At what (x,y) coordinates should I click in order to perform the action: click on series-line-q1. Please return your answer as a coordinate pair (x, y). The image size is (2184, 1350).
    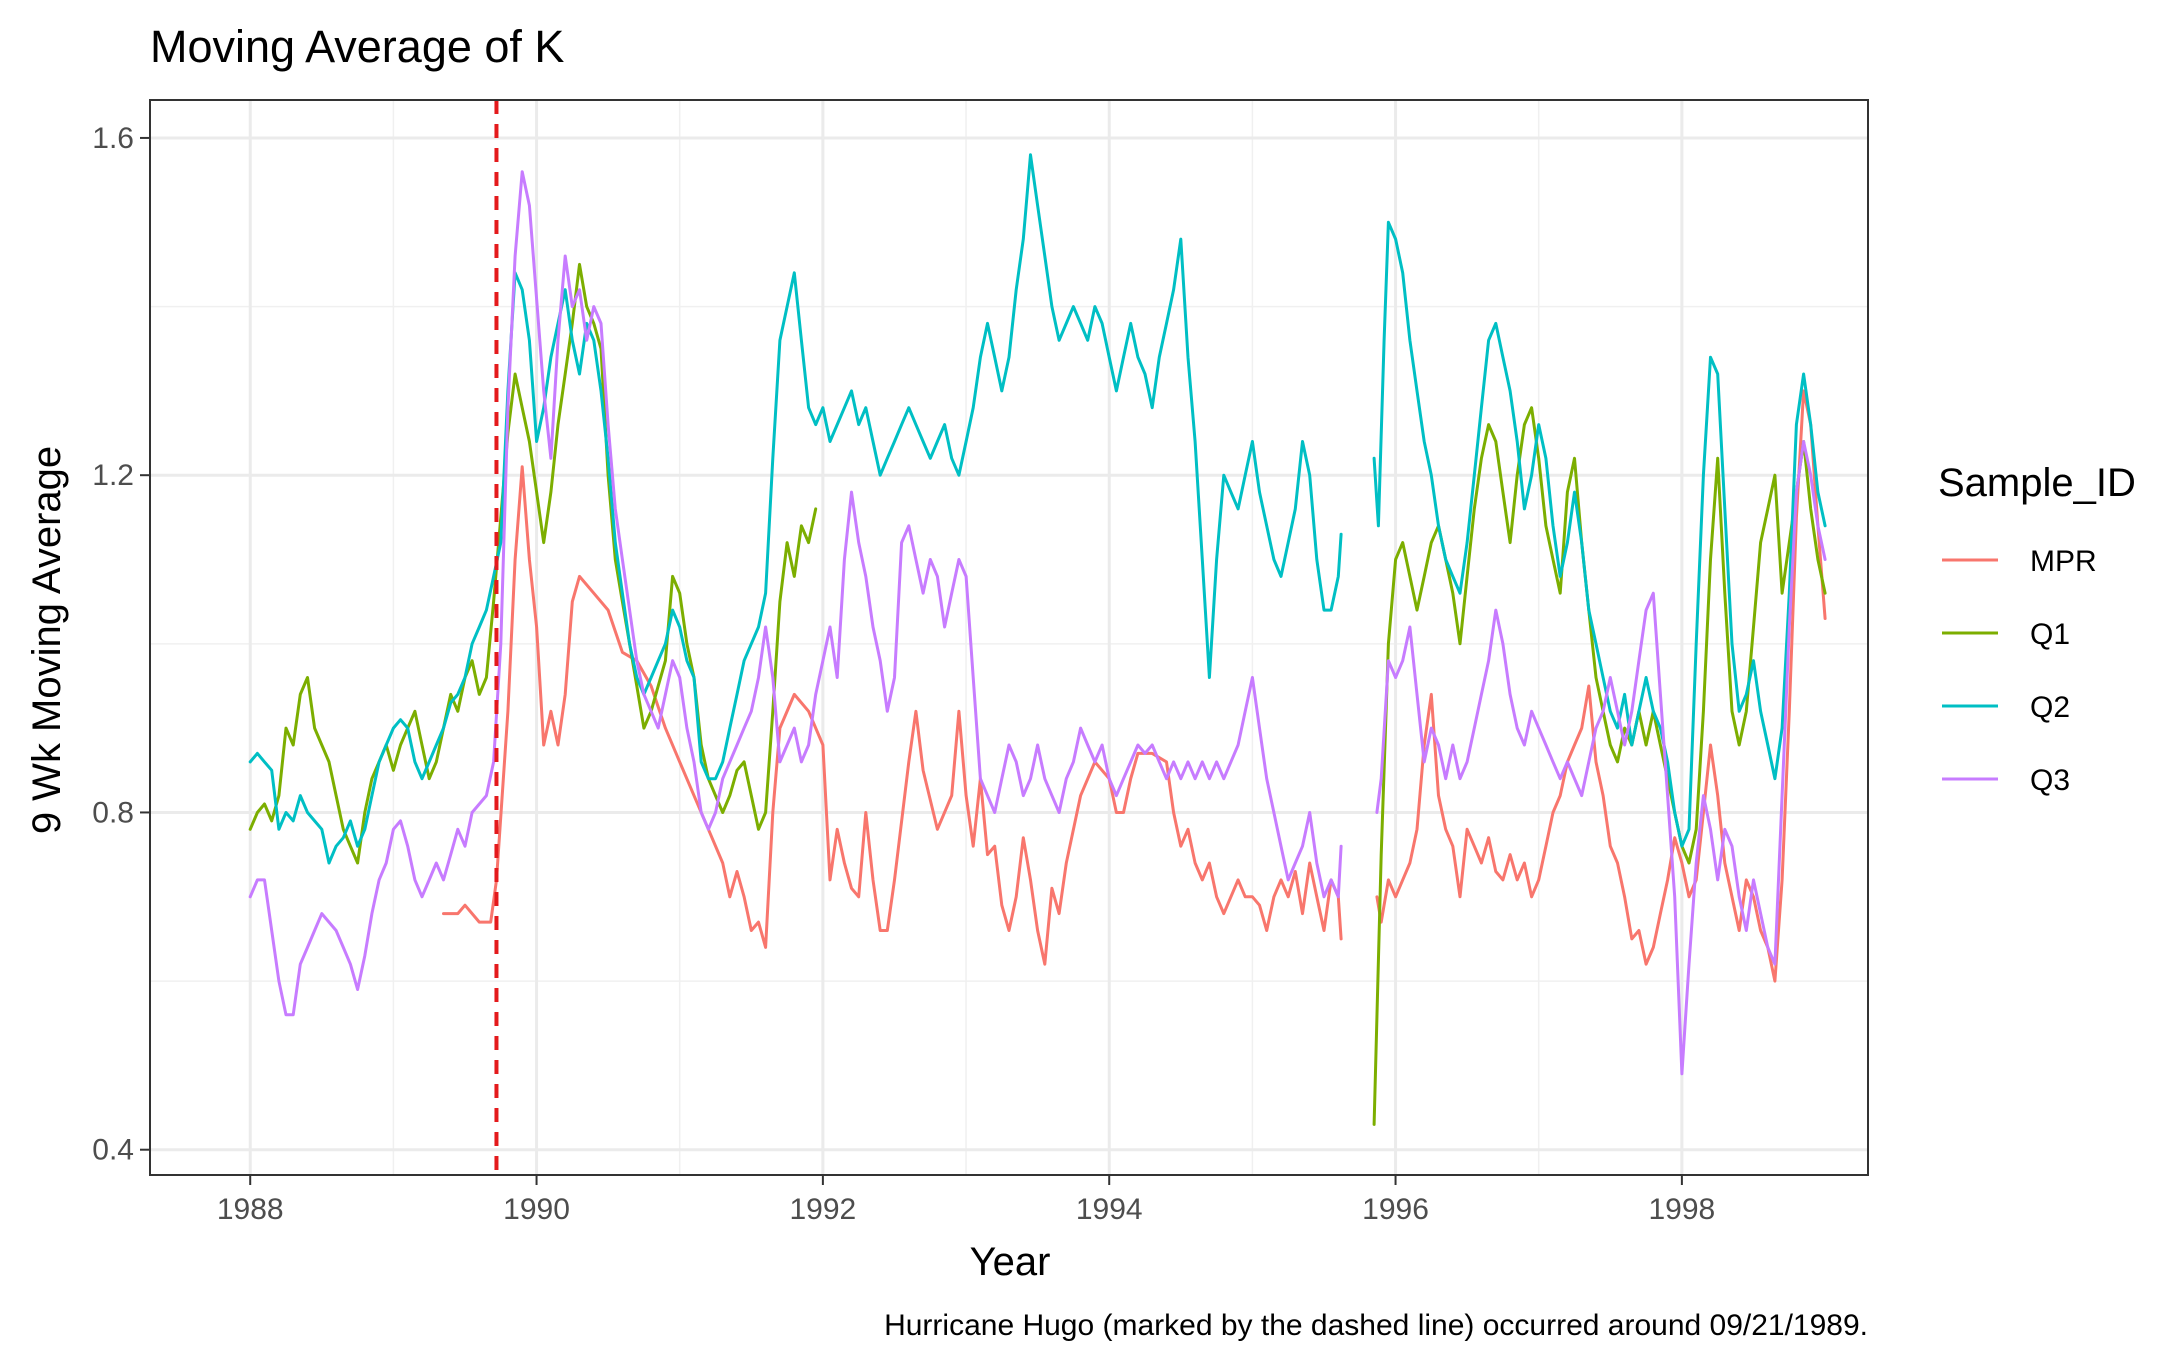
    Looking at the image, I should click on (1599, 766).